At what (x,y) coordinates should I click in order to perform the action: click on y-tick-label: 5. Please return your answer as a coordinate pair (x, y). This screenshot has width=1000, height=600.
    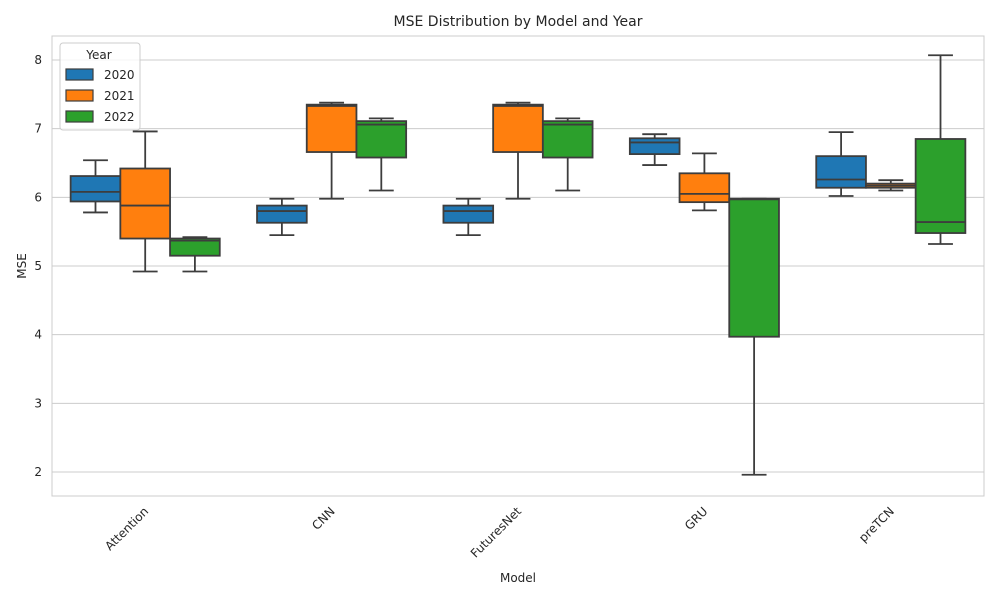
    Looking at the image, I should click on (38, 266).